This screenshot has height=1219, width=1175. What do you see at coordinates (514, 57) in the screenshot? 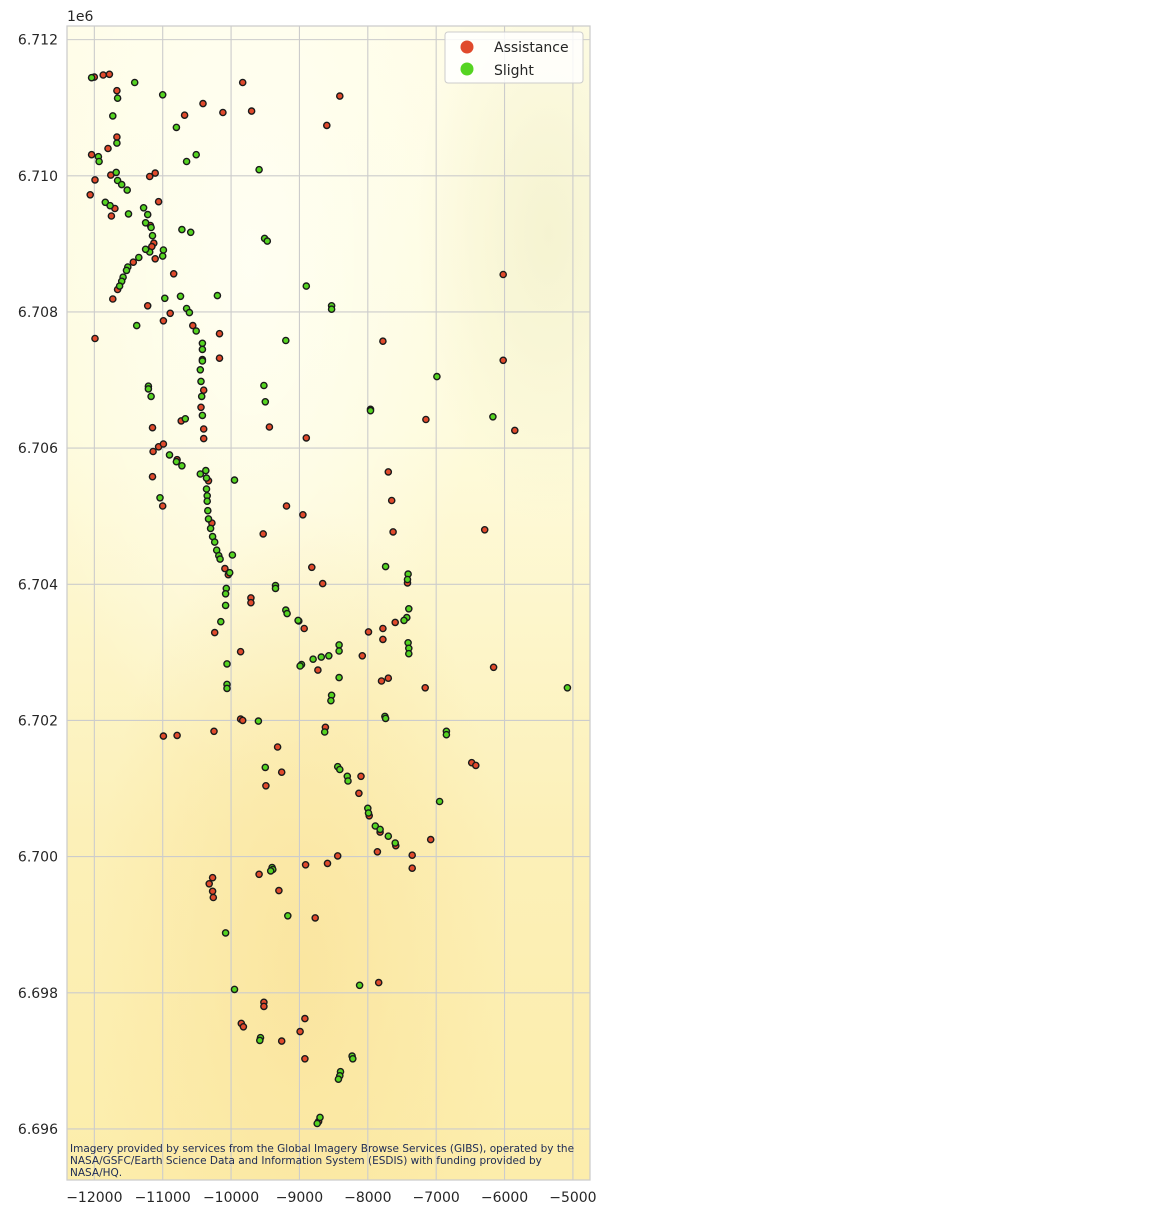
I see `legend: Assistance Slight` at bounding box center [514, 57].